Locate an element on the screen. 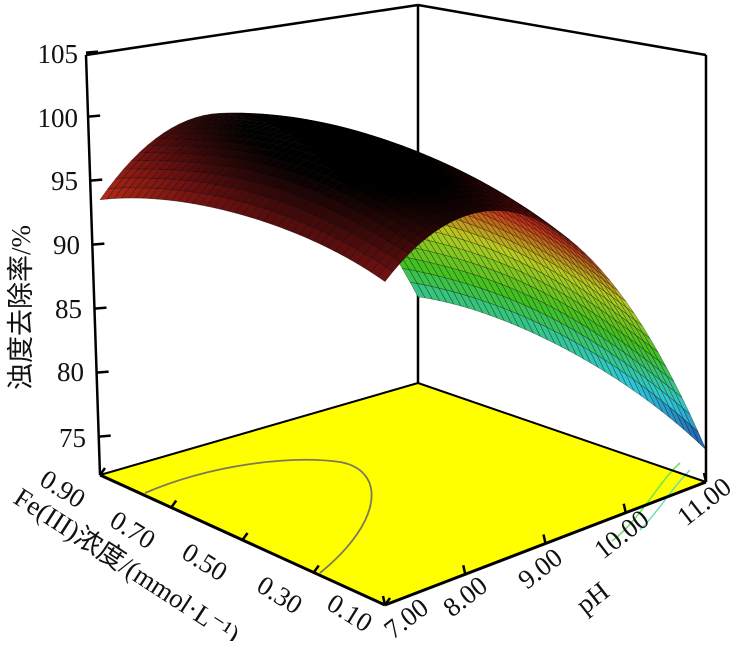 The height and width of the screenshot is (646, 745). z-tick-label: 80 is located at coordinates (70, 372).